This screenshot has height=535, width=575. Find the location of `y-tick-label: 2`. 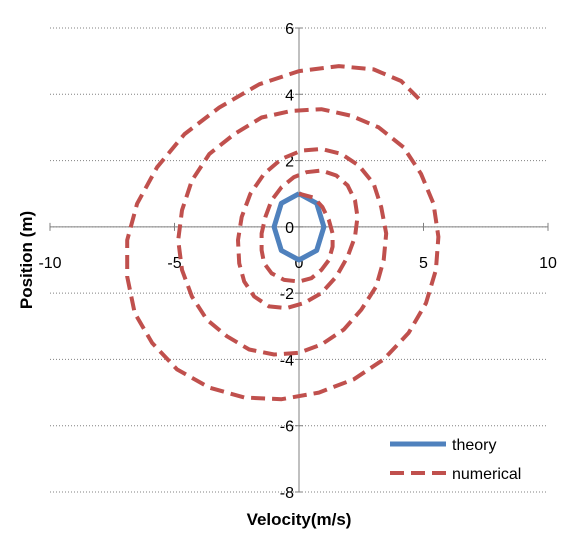

y-tick-label: 2 is located at coordinates (289, 162).